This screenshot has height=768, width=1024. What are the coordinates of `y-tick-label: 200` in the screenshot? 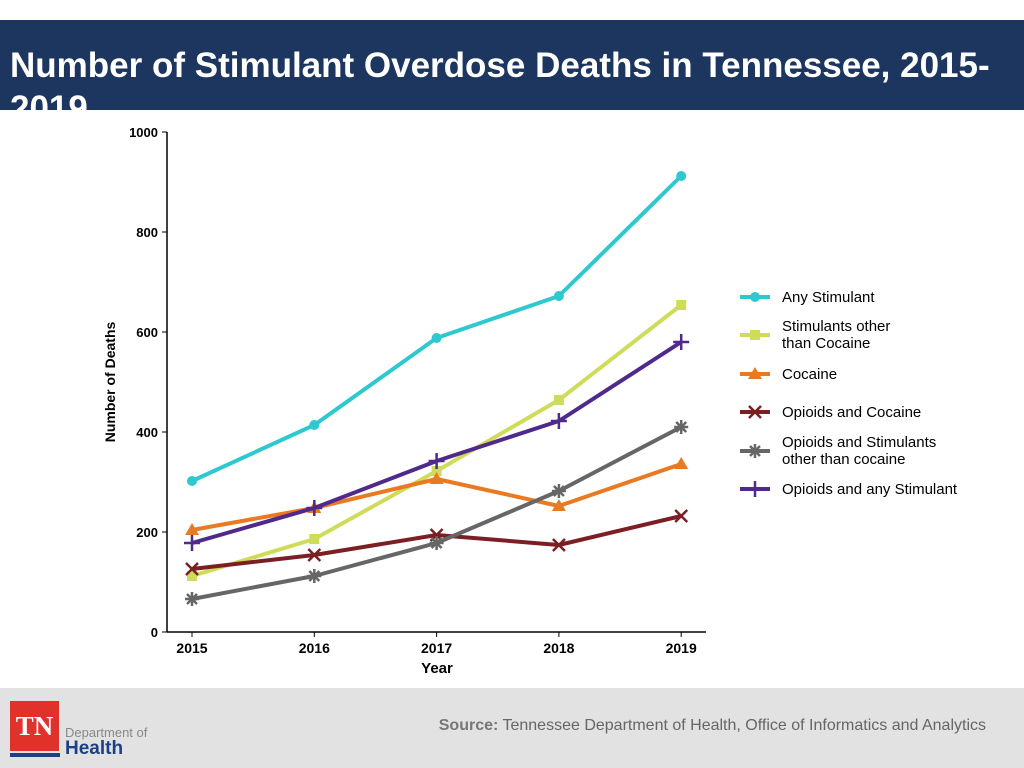 It's located at (147, 532).